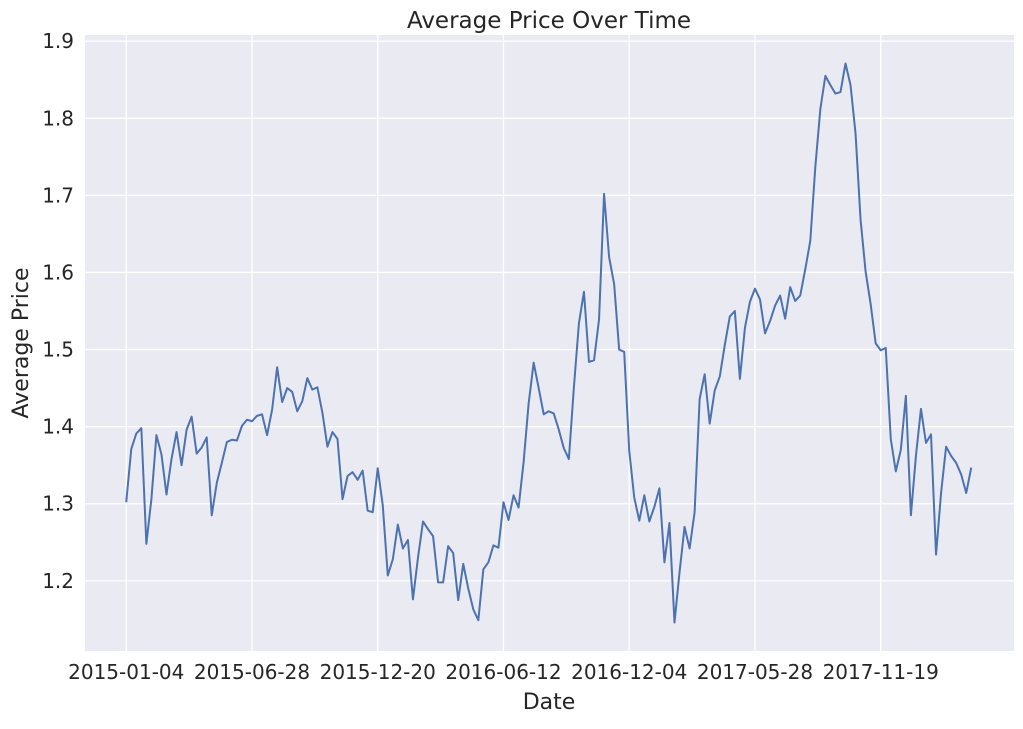  I want to click on y-tick-label: 1.2, so click(58, 581).